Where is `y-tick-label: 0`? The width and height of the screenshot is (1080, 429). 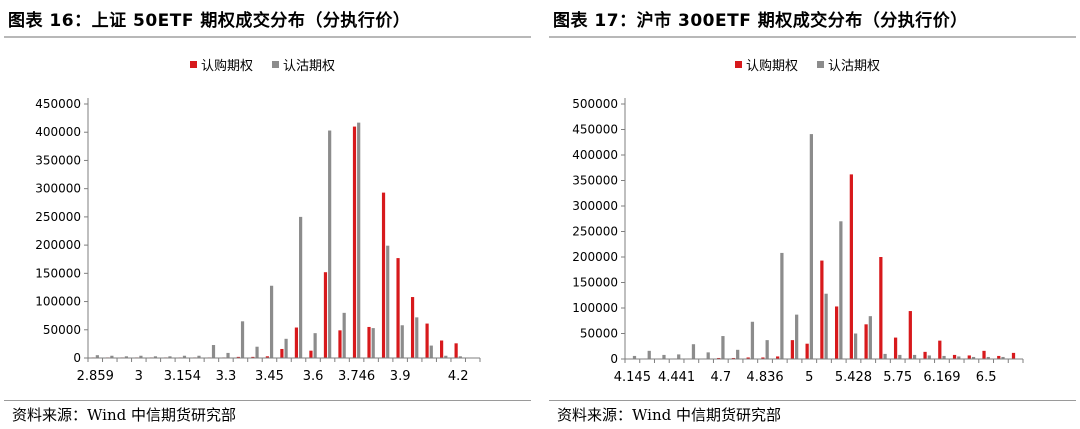 y-tick-label: 0 is located at coordinates (77, 358).